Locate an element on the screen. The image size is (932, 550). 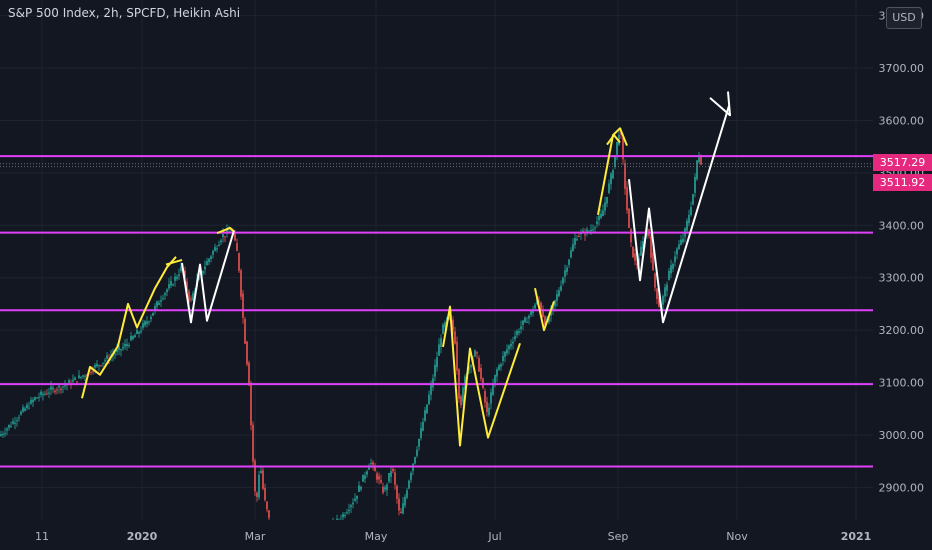
time-axis-background is located at coordinates (436, 535).